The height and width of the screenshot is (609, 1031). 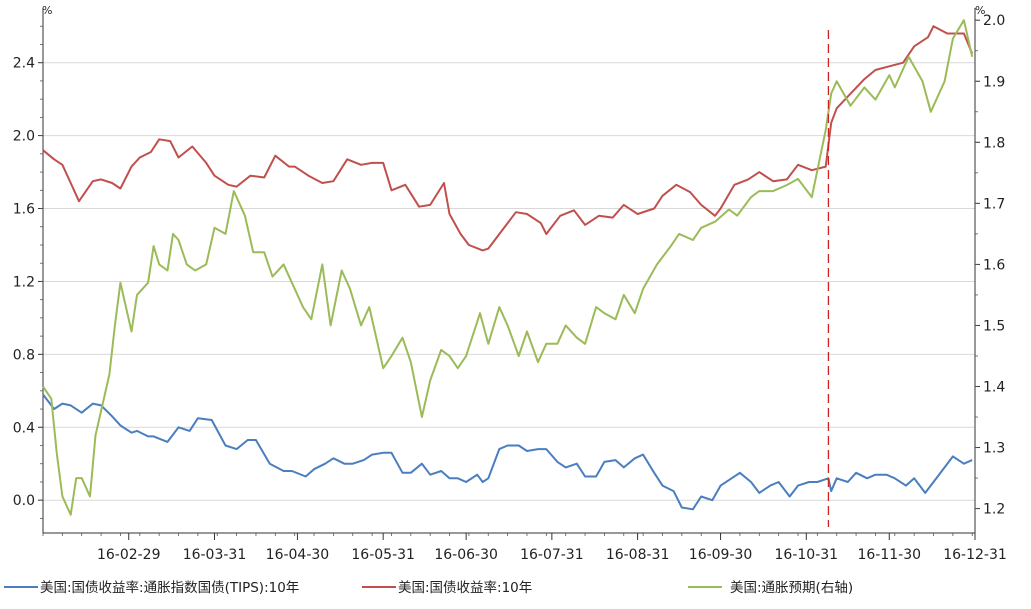 What do you see at coordinates (994, 204) in the screenshot?
I see `right-tick-label: 1.7` at bounding box center [994, 204].